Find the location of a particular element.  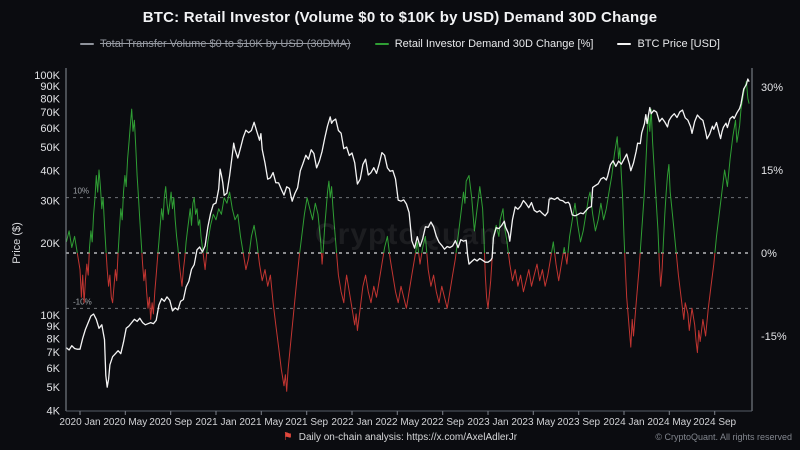

x-tick-label: 2021 May is located at coordinates (261, 422).